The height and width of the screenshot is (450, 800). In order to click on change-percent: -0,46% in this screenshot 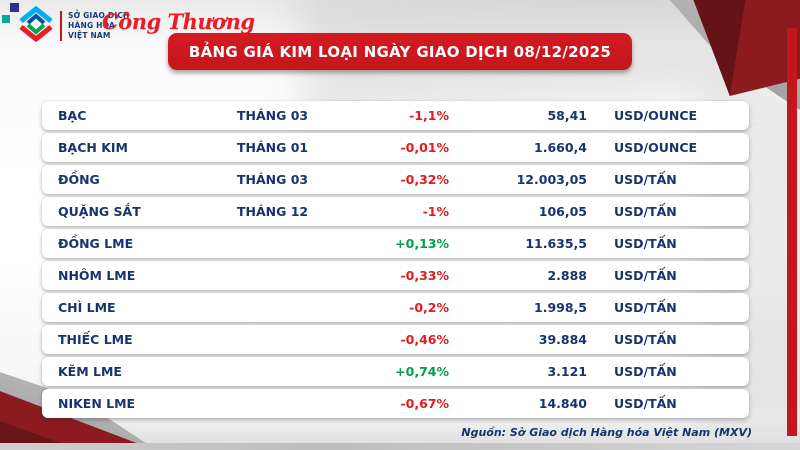, I will do `click(424, 339)`.